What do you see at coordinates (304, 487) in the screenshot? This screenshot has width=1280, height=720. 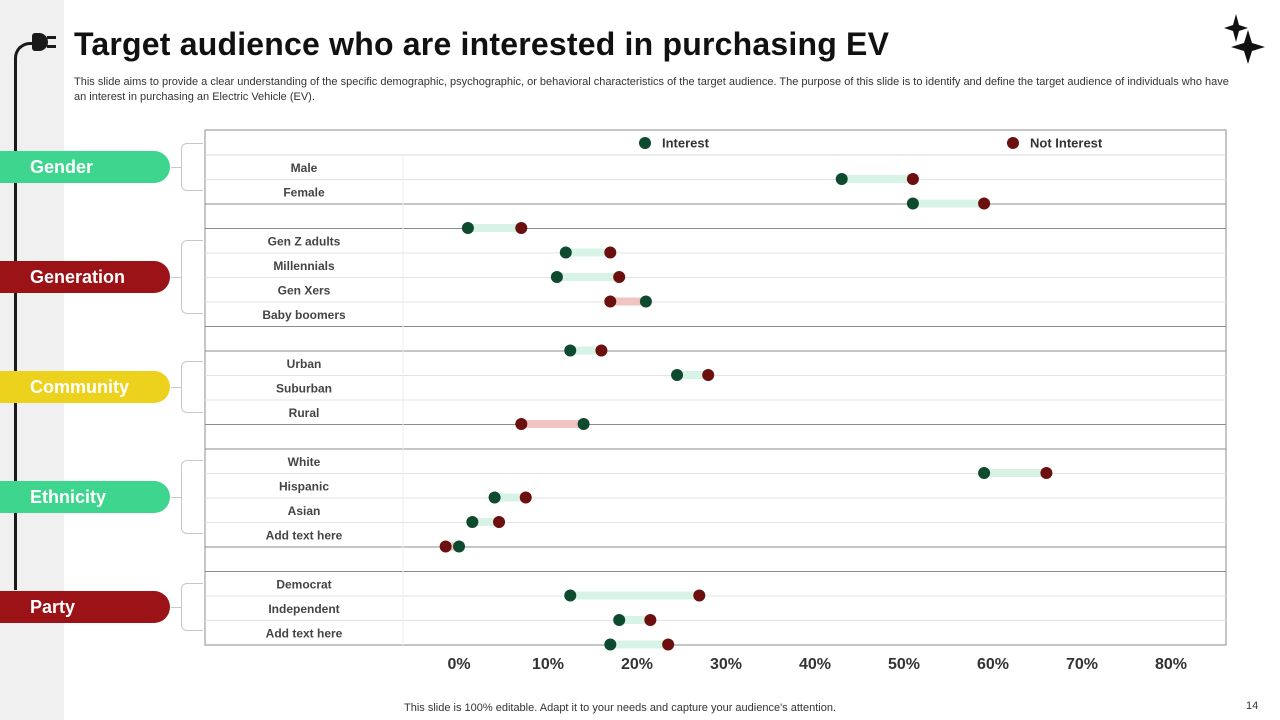 I see `row-label: Hispanic` at bounding box center [304, 487].